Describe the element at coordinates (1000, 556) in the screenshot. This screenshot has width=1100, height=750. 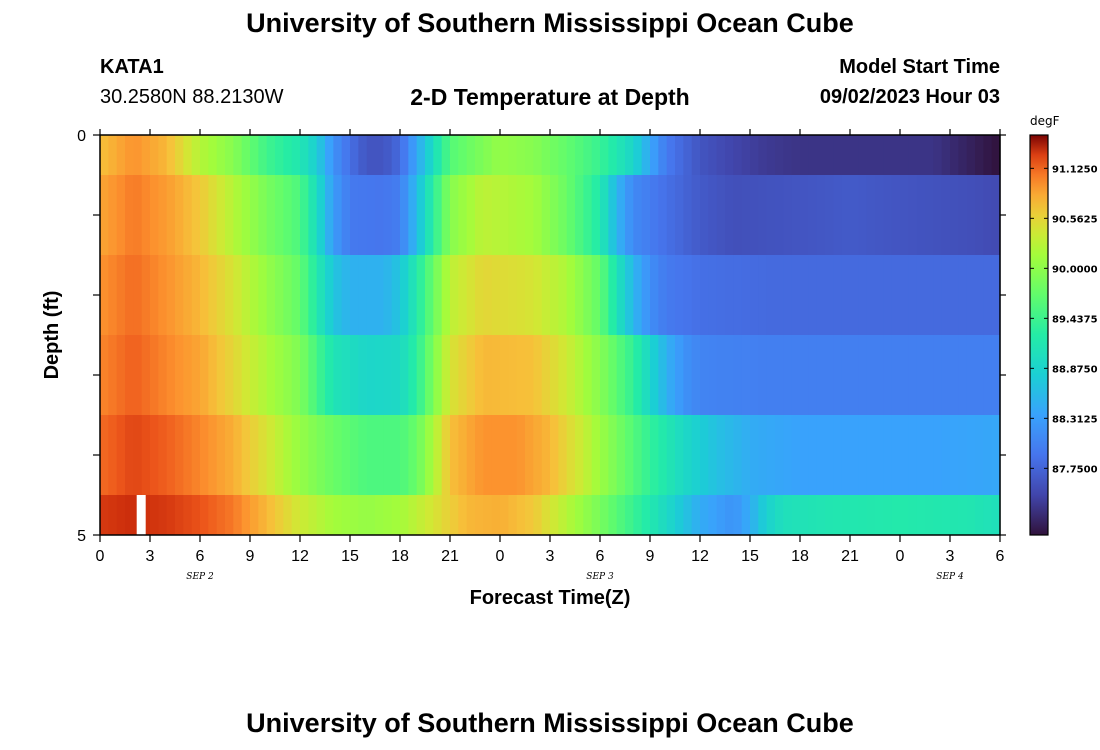
I see `x-tick-label: 6` at that location.